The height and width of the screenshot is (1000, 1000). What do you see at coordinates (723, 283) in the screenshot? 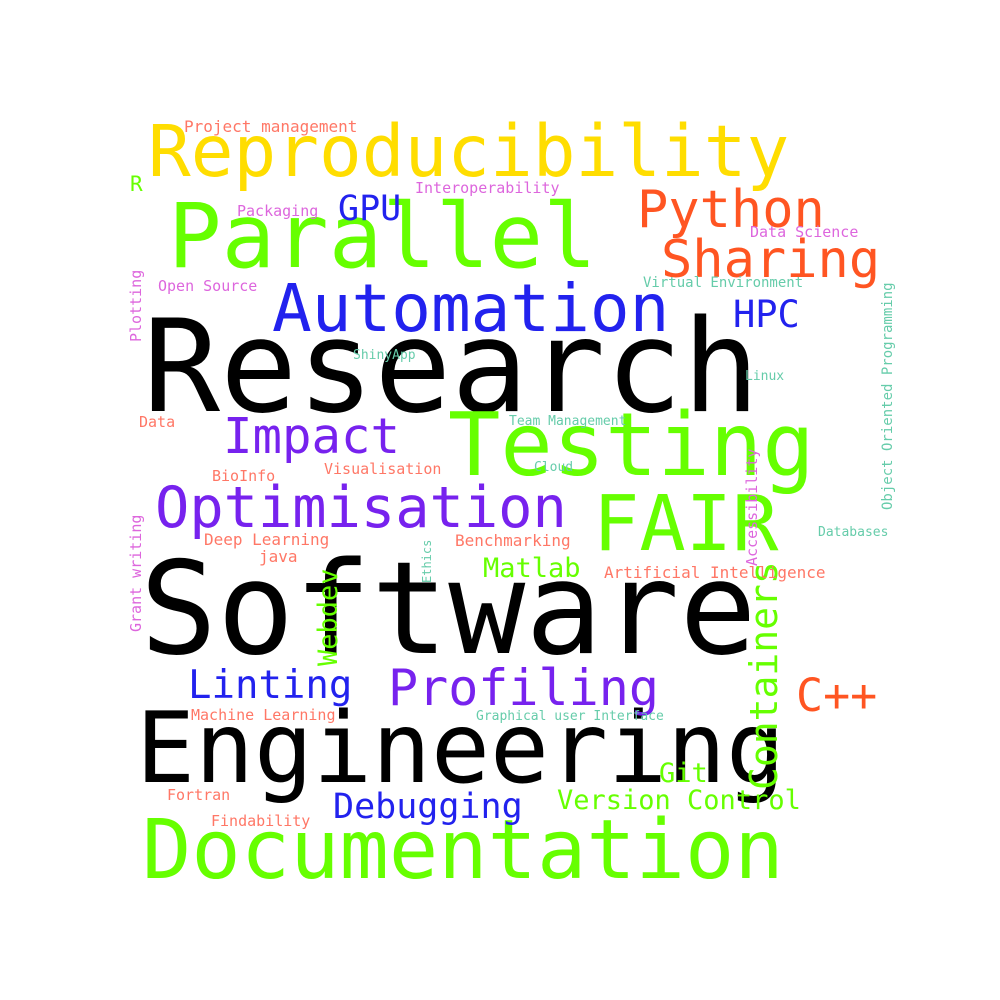
I see `word-virtual-environment: Virtual Environment` at bounding box center [723, 283].